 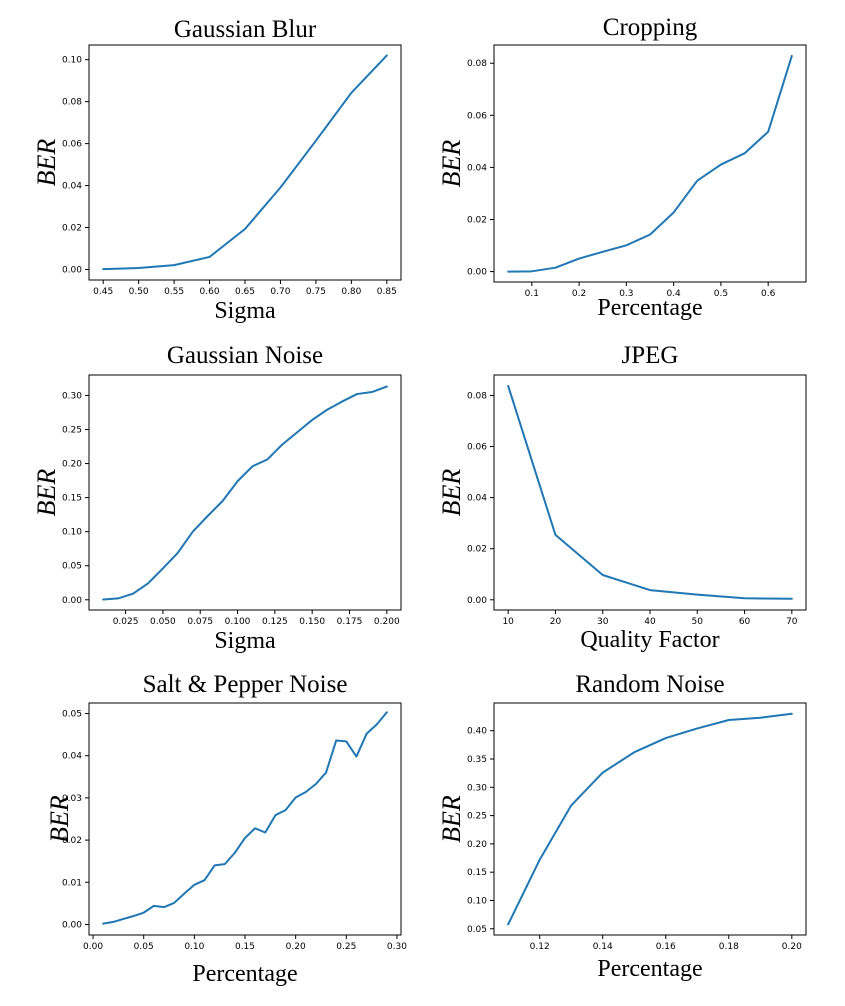 I want to click on x-tick-label: 0.75, so click(x=316, y=292).